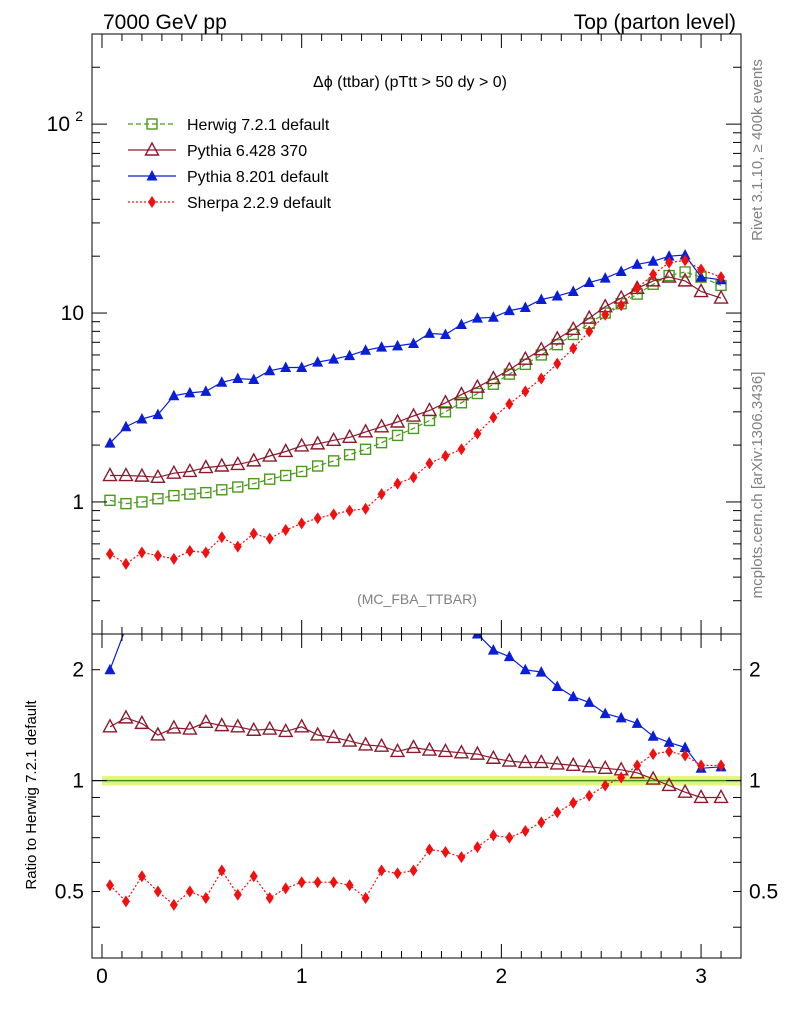 This screenshot has width=786, height=1024. Describe the element at coordinates (259, 203) in the screenshot. I see `legend-label-3: Sherpa 2.2.9 default` at that location.